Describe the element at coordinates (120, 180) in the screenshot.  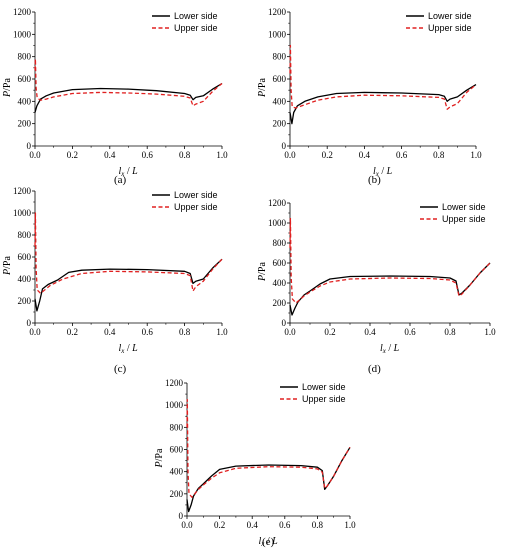
I see `panel-label: (a)` at that location.